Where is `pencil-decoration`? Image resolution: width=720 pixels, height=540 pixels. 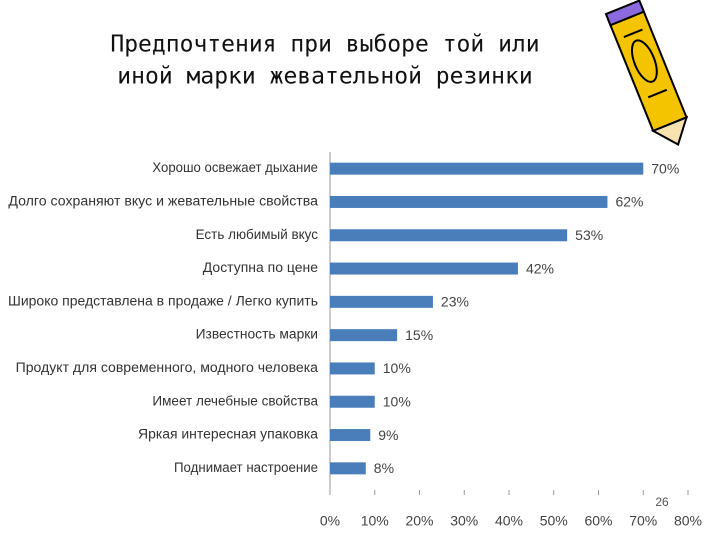 pencil-decoration is located at coordinates (646, 73).